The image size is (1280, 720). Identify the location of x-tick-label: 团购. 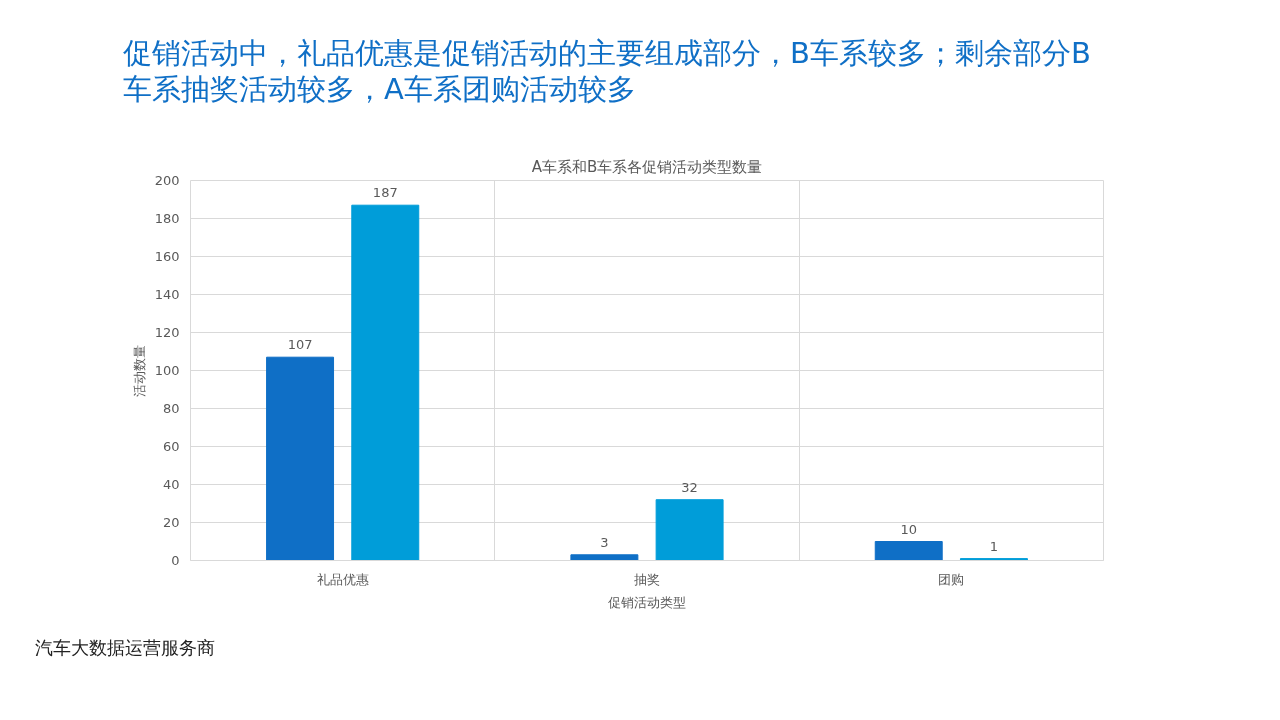
(951, 579).